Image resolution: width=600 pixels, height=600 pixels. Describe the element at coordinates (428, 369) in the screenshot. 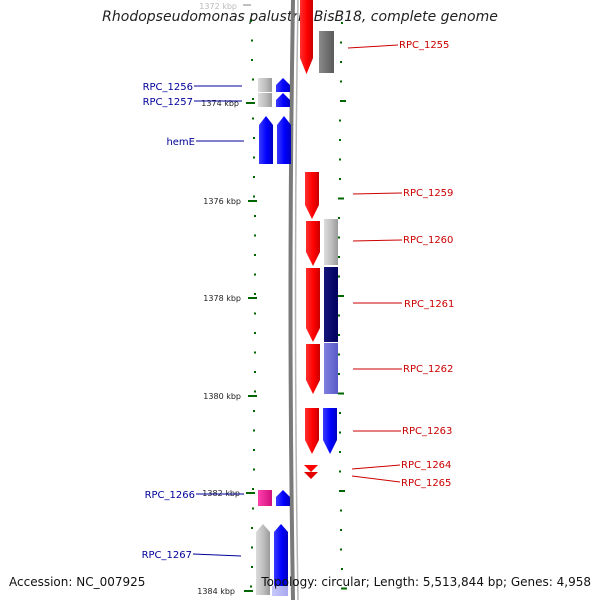

I see `gene-label-RPC_1262: RPC_1262` at that location.